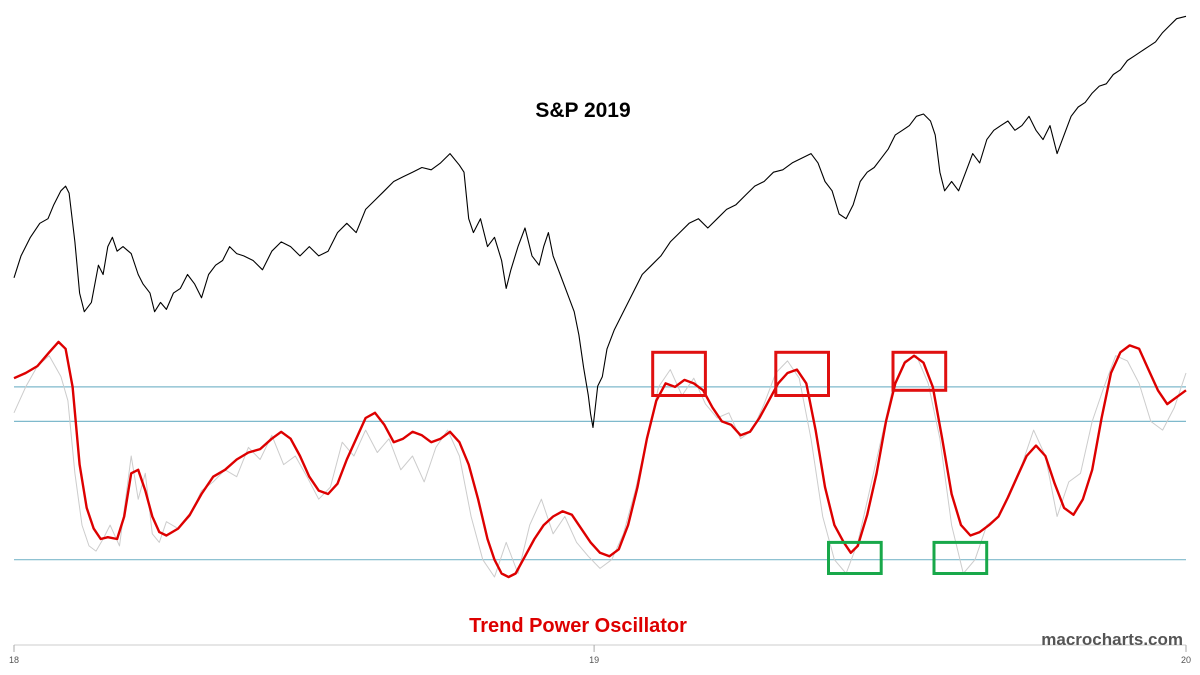  What do you see at coordinates (578, 626) in the screenshot?
I see `oscillator-chart-title: Trend Power Oscillator` at bounding box center [578, 626].